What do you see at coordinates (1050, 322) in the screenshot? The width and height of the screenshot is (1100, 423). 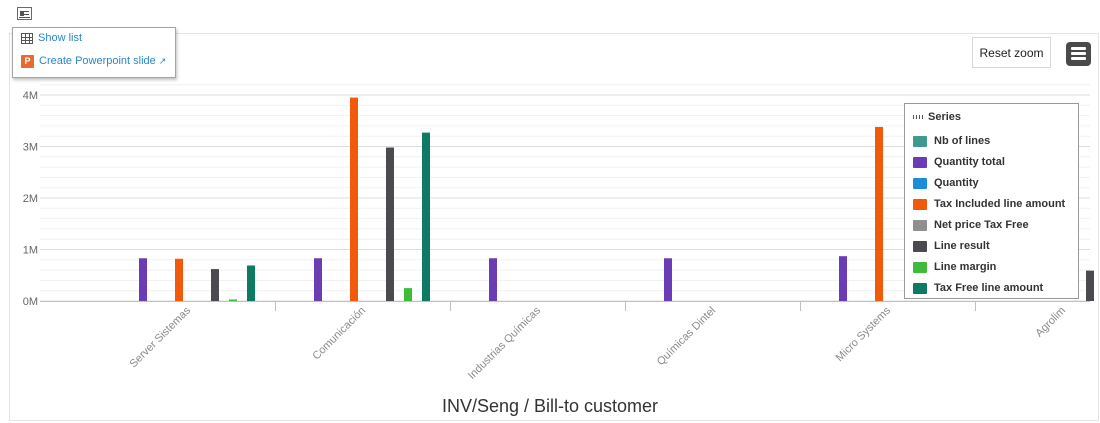 I see `x-tick-label: Agrolim` at bounding box center [1050, 322].